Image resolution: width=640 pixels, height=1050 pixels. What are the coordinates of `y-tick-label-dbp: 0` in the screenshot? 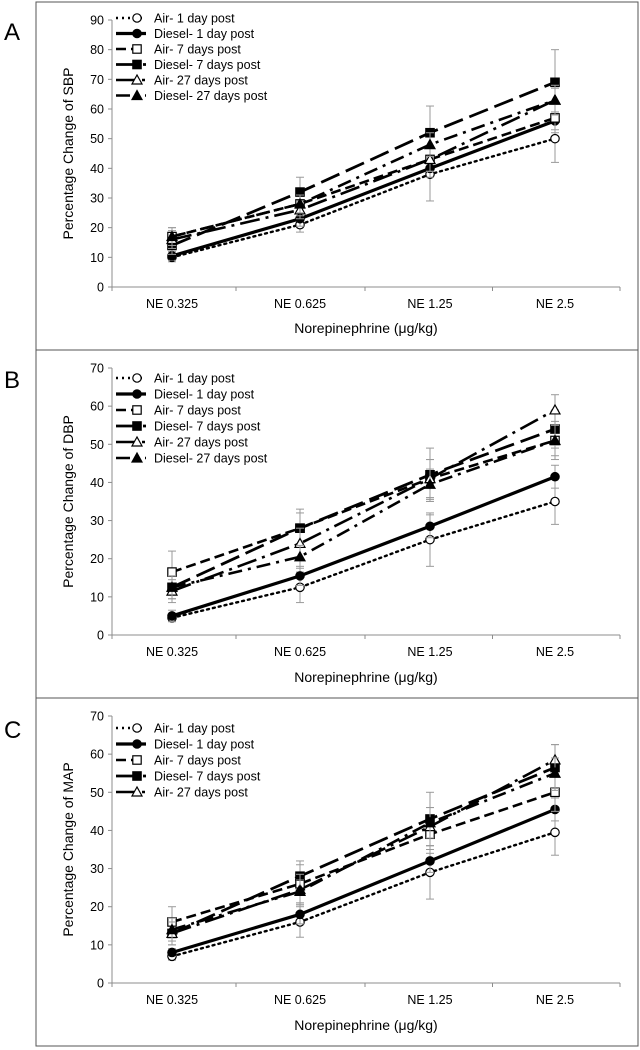 It's located at (100, 636).